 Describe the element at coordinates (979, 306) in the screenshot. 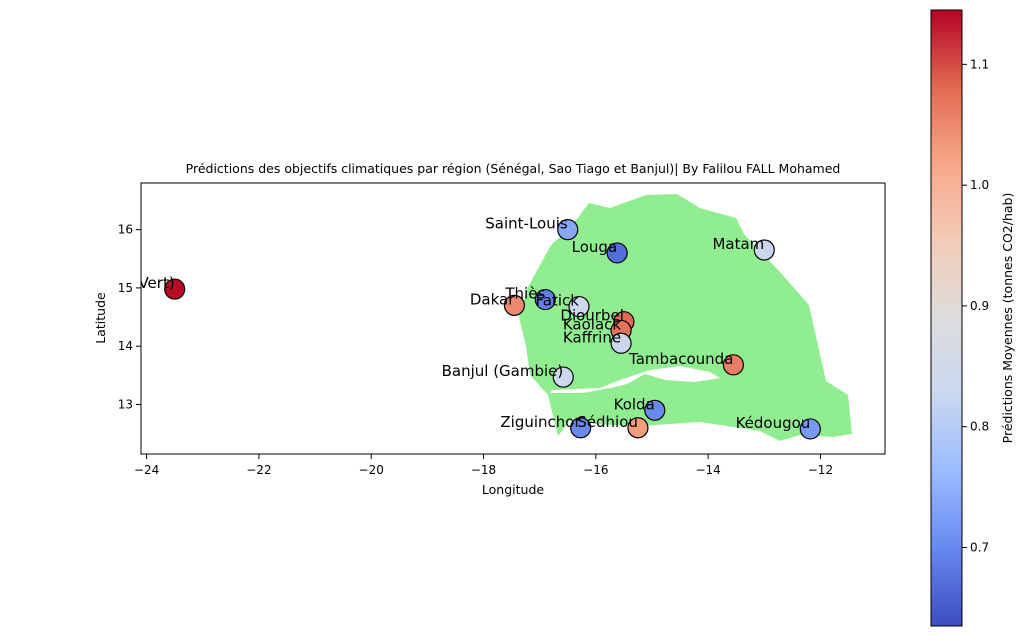

I see `colorbar-tick-label: 0.9` at that location.